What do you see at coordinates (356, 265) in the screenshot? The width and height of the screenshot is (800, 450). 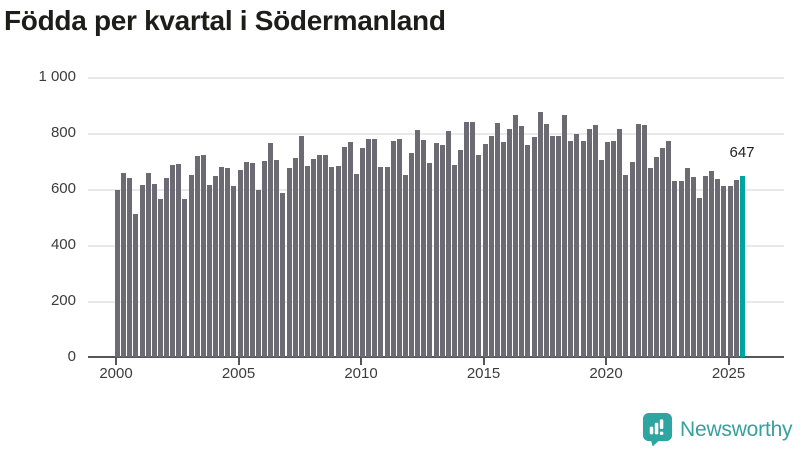 I see `bar-2009-Q4` at bounding box center [356, 265].